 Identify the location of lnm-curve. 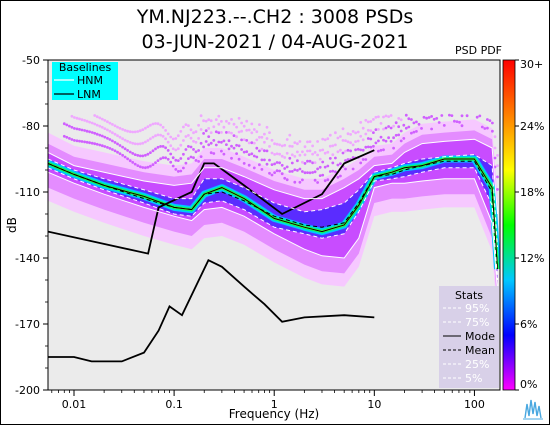
(211, 310).